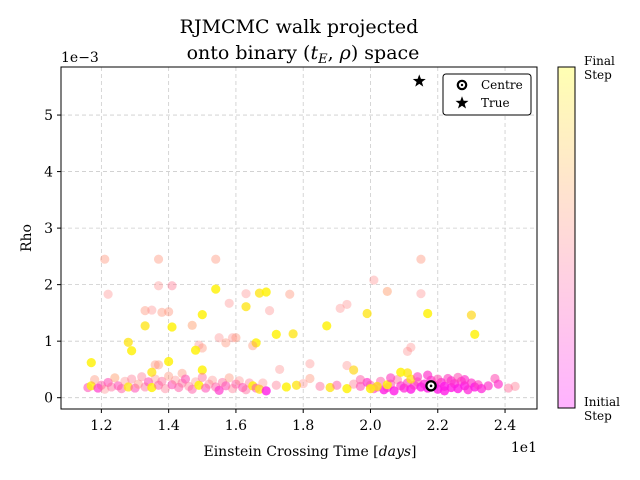 The height and width of the screenshot is (480, 640). What do you see at coordinates (524, 448) in the screenshot?
I see `x-offset-label: 1e1` at bounding box center [524, 448].